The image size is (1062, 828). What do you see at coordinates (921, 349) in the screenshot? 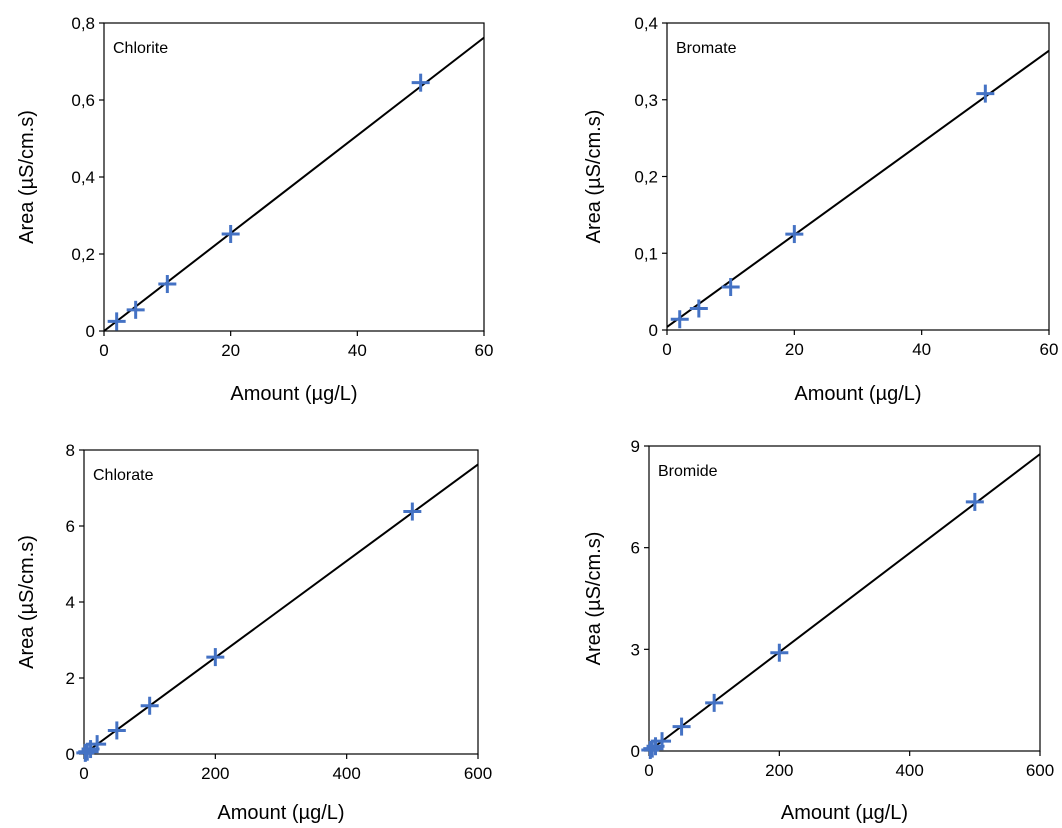
I see `bromate-x-tick-label: 40` at bounding box center [921, 349].